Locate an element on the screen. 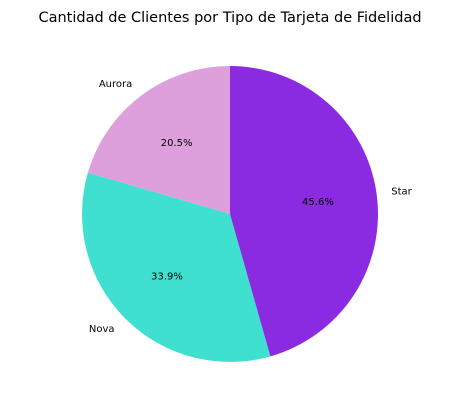  slice-label-aurora: Aurora is located at coordinates (115, 84).